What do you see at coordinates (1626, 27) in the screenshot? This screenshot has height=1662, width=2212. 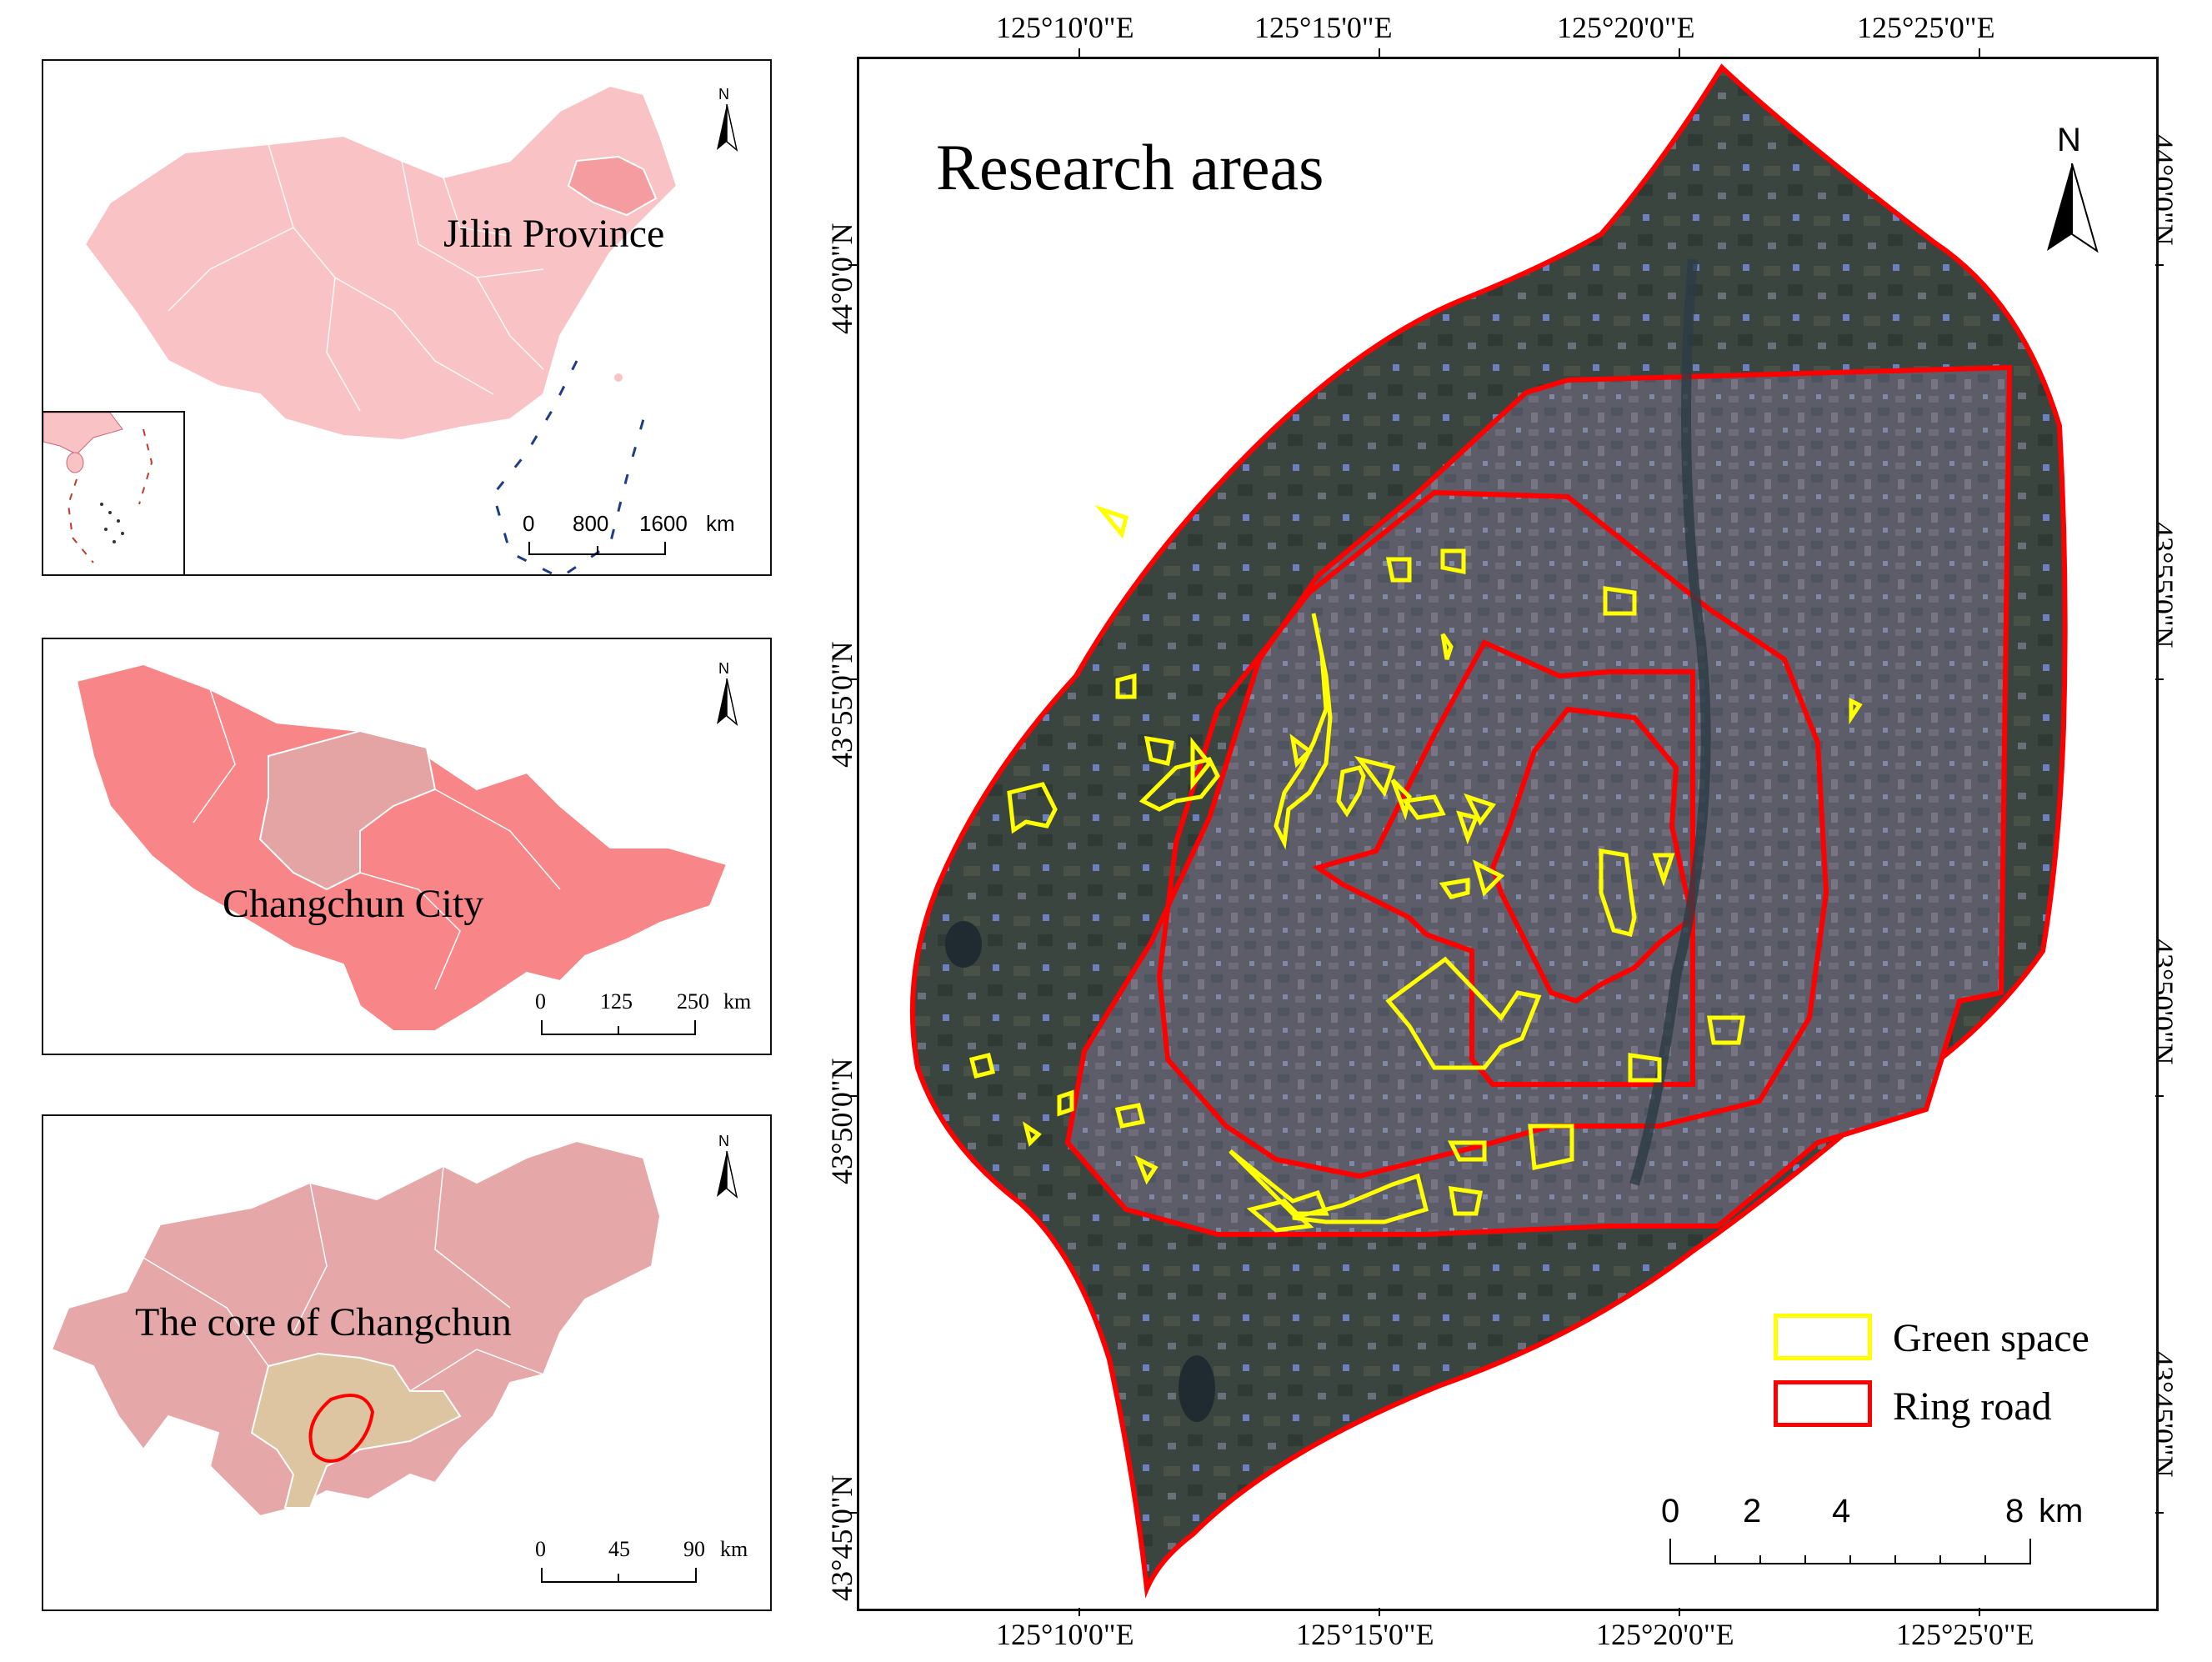 I see `top-tick-label: 125°20'0"E` at bounding box center [1626, 27].